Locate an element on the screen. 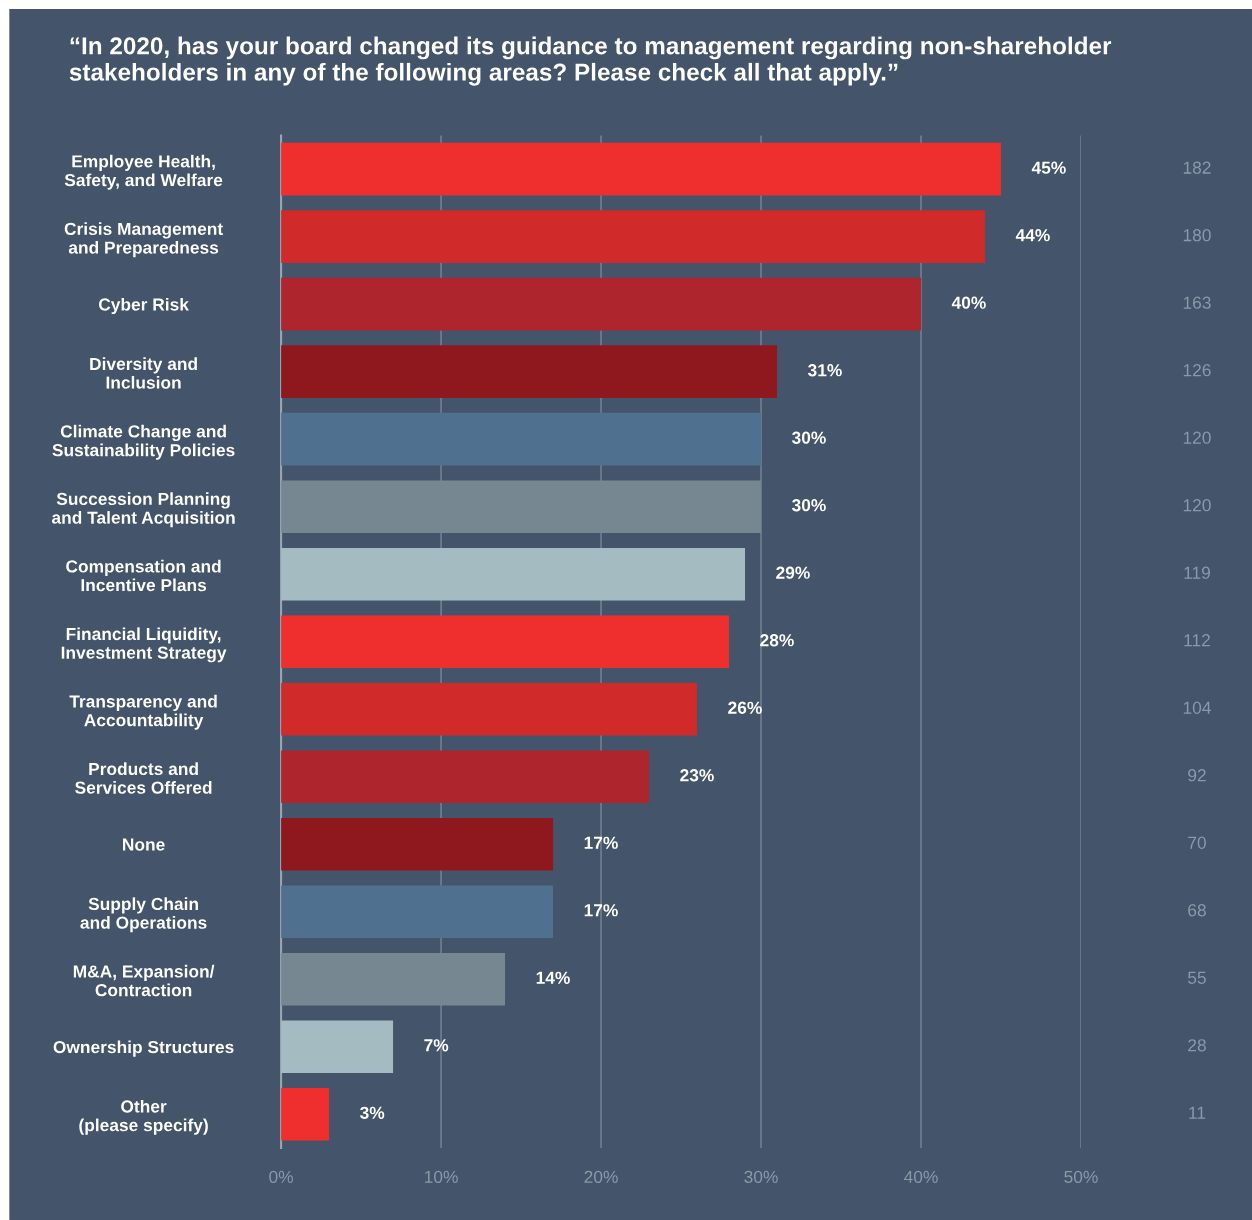 The image size is (1252, 1220). text: 104 is located at coordinates (1197, 707).